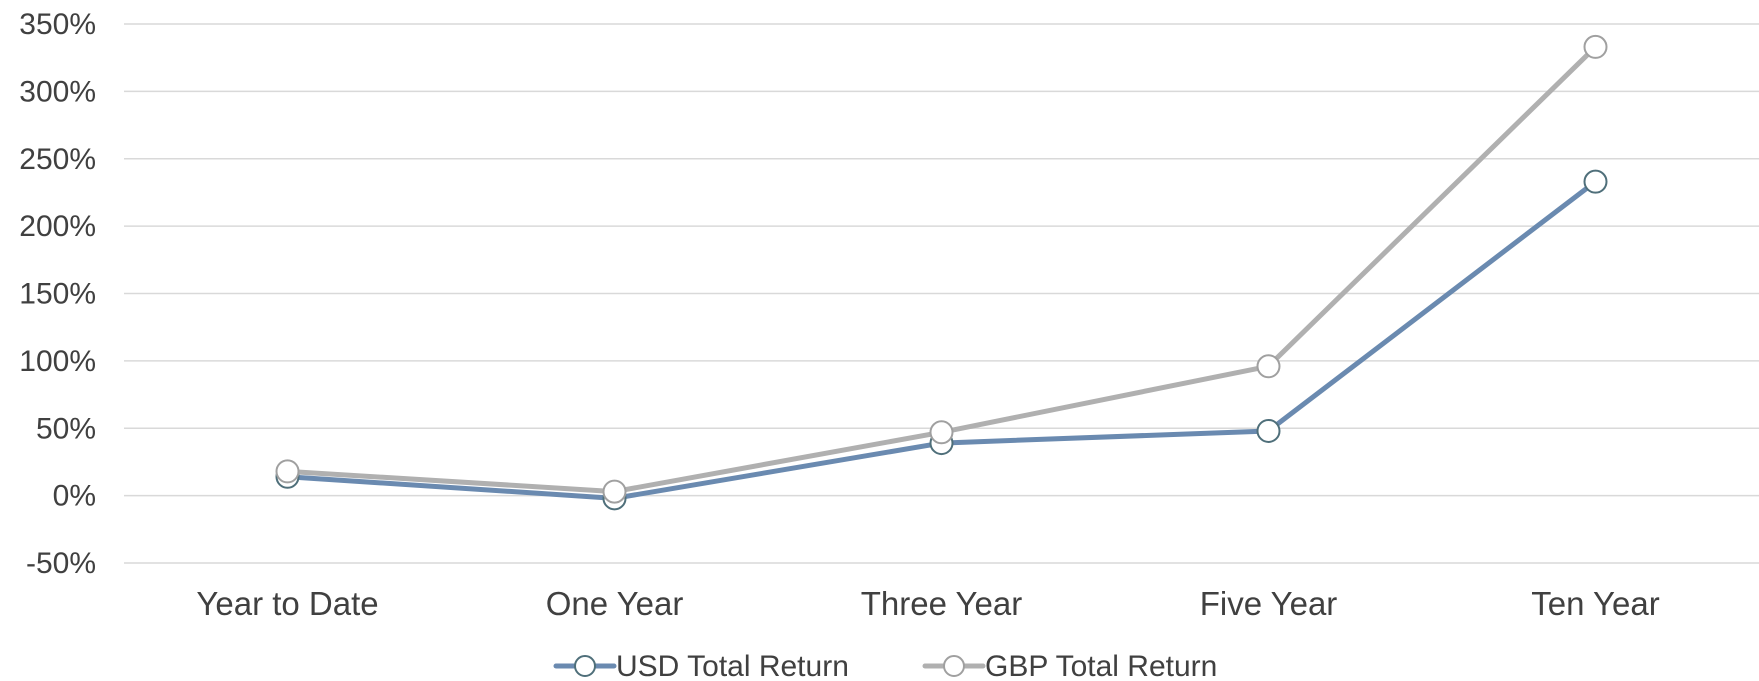 The image size is (1759, 681). What do you see at coordinates (941, 603) in the screenshot?
I see `x-category-label: Three Year` at bounding box center [941, 603].